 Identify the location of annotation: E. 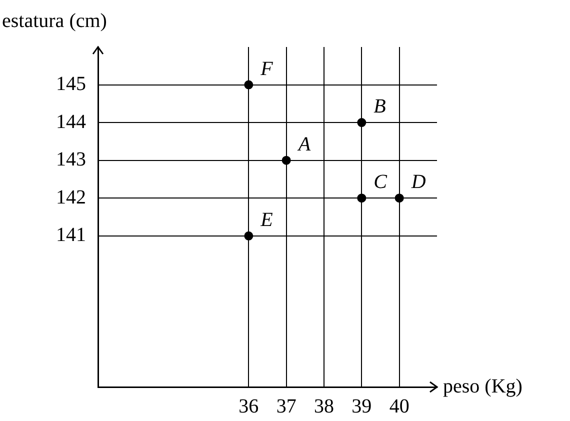
(266, 219).